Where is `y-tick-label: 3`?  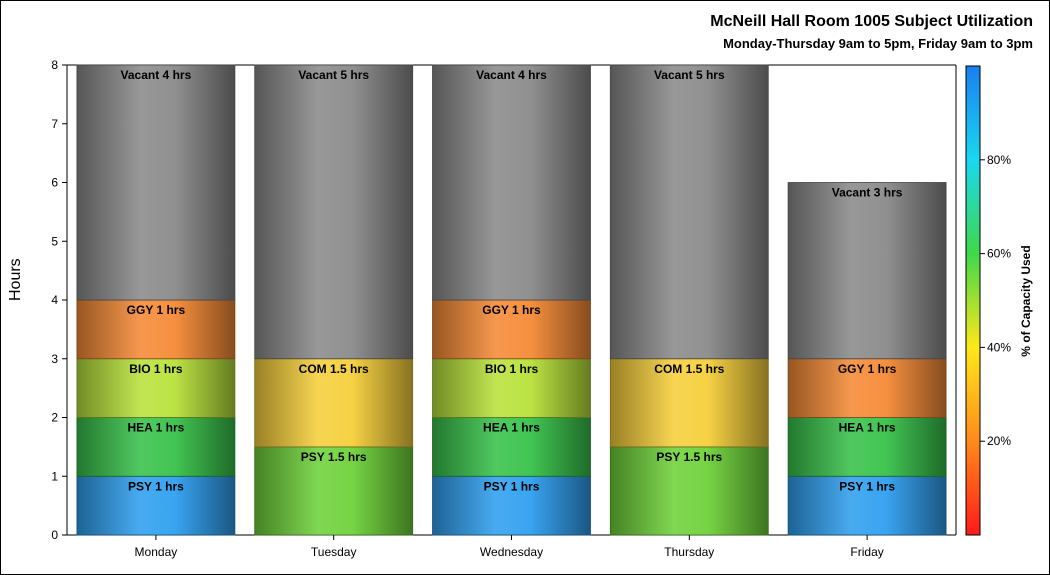 y-tick-label: 3 is located at coordinates (54, 359).